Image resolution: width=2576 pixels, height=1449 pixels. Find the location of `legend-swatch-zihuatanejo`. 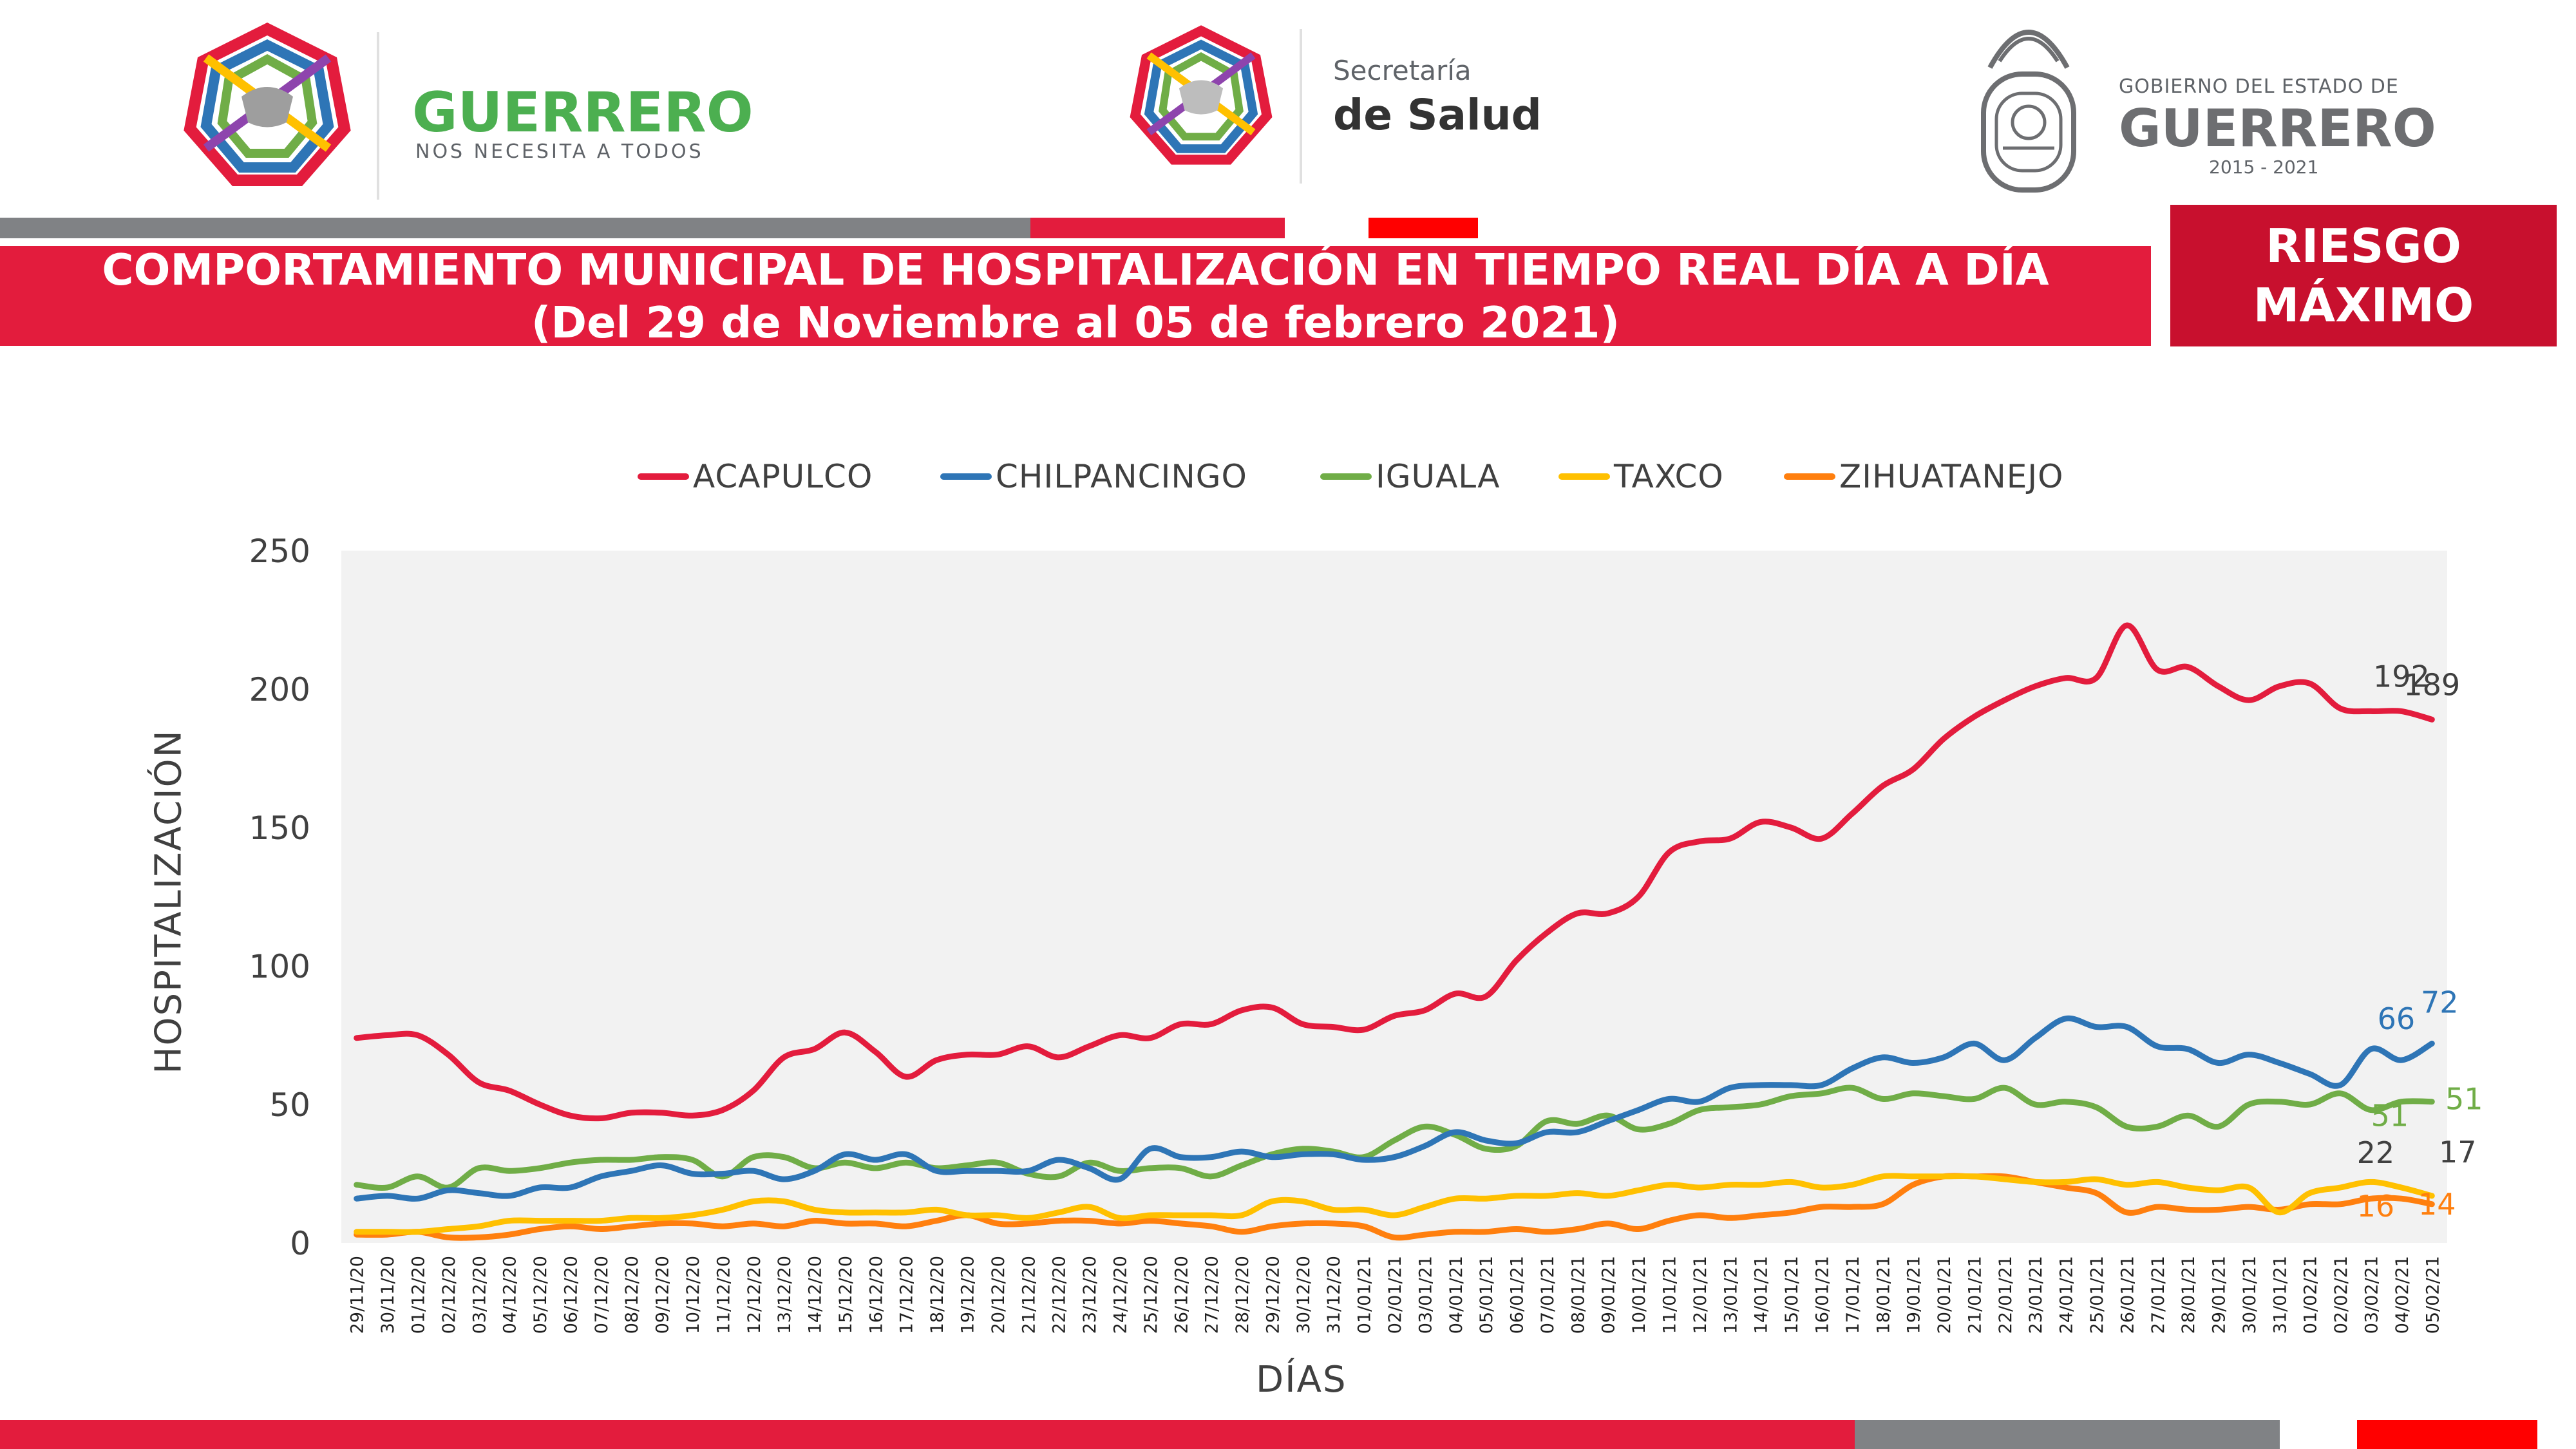

legend-swatch-zihuatanejo is located at coordinates (1810, 477).